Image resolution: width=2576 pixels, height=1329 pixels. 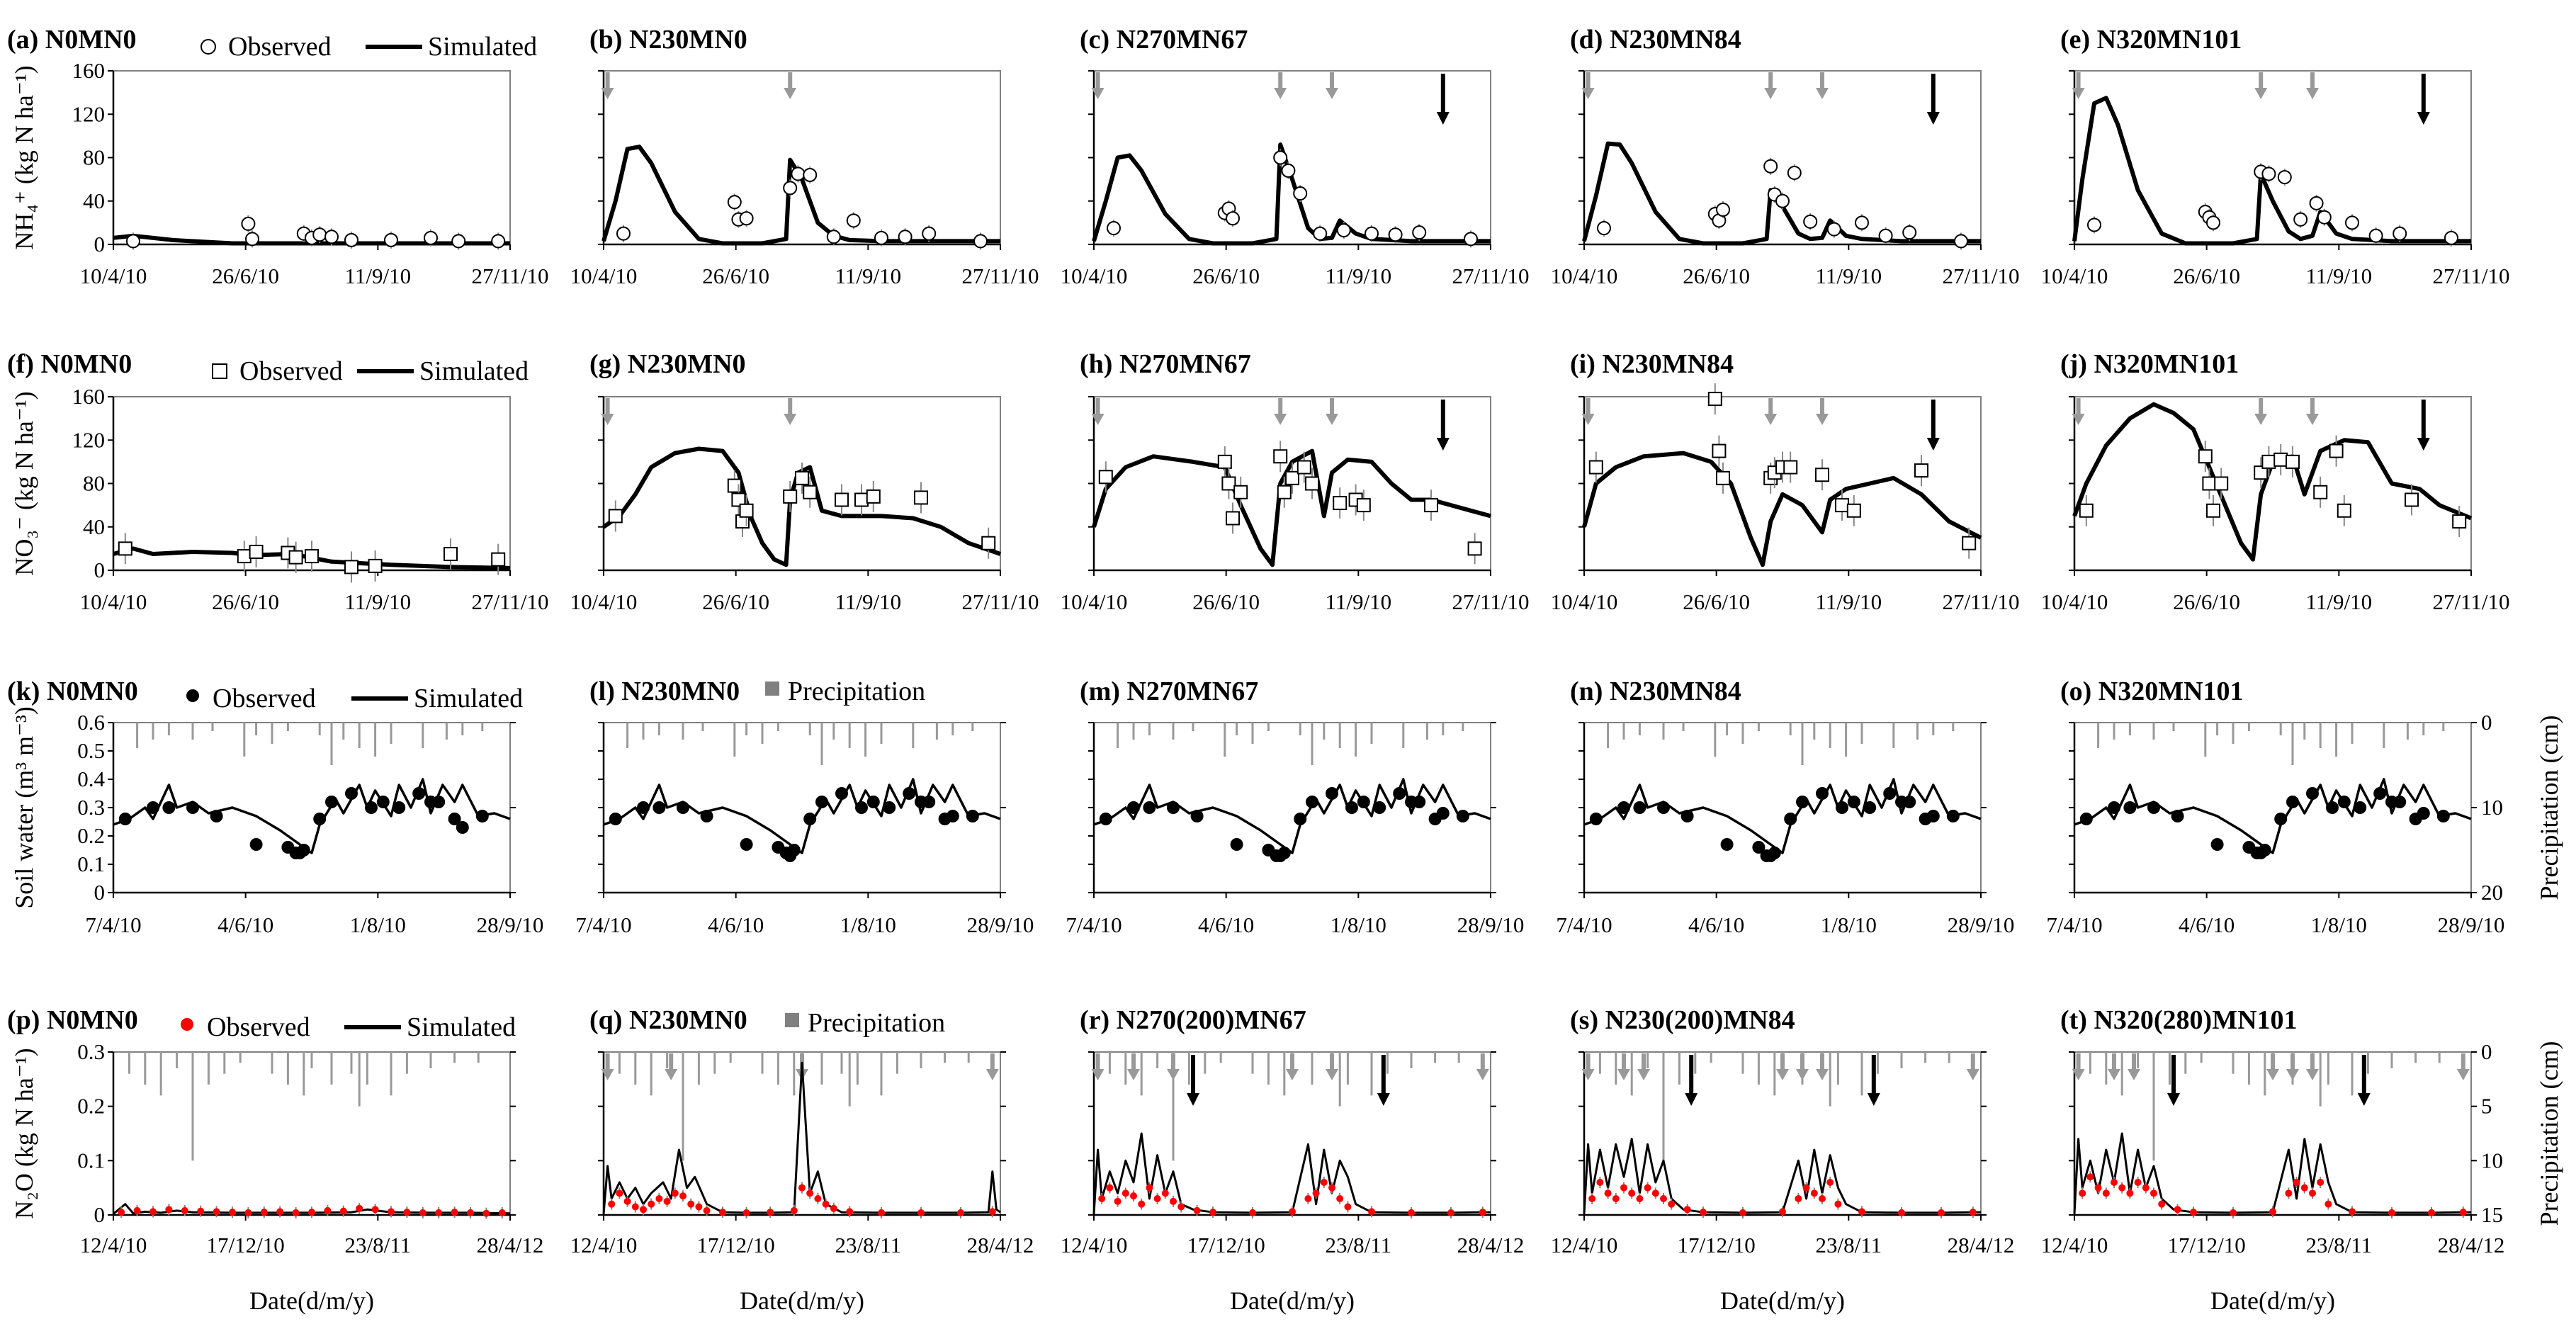 What do you see at coordinates (1849, 925) in the screenshot?
I see `x-tick-label: 1/8/10` at bounding box center [1849, 925].